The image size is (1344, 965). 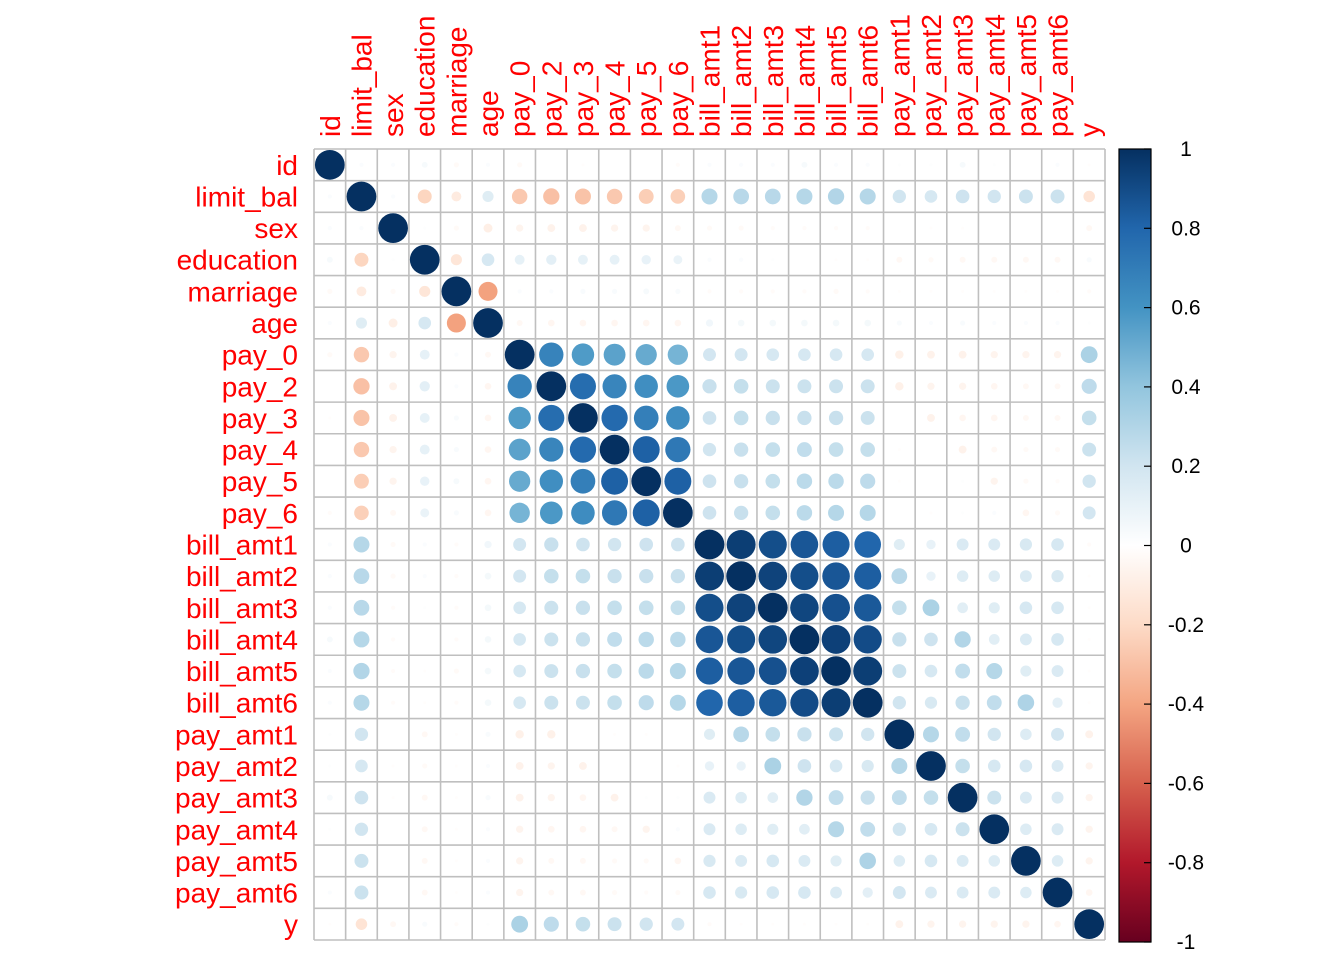 What do you see at coordinates (330, 829) in the screenshot?
I see `corr-circle-pay_amt4-id` at bounding box center [330, 829].